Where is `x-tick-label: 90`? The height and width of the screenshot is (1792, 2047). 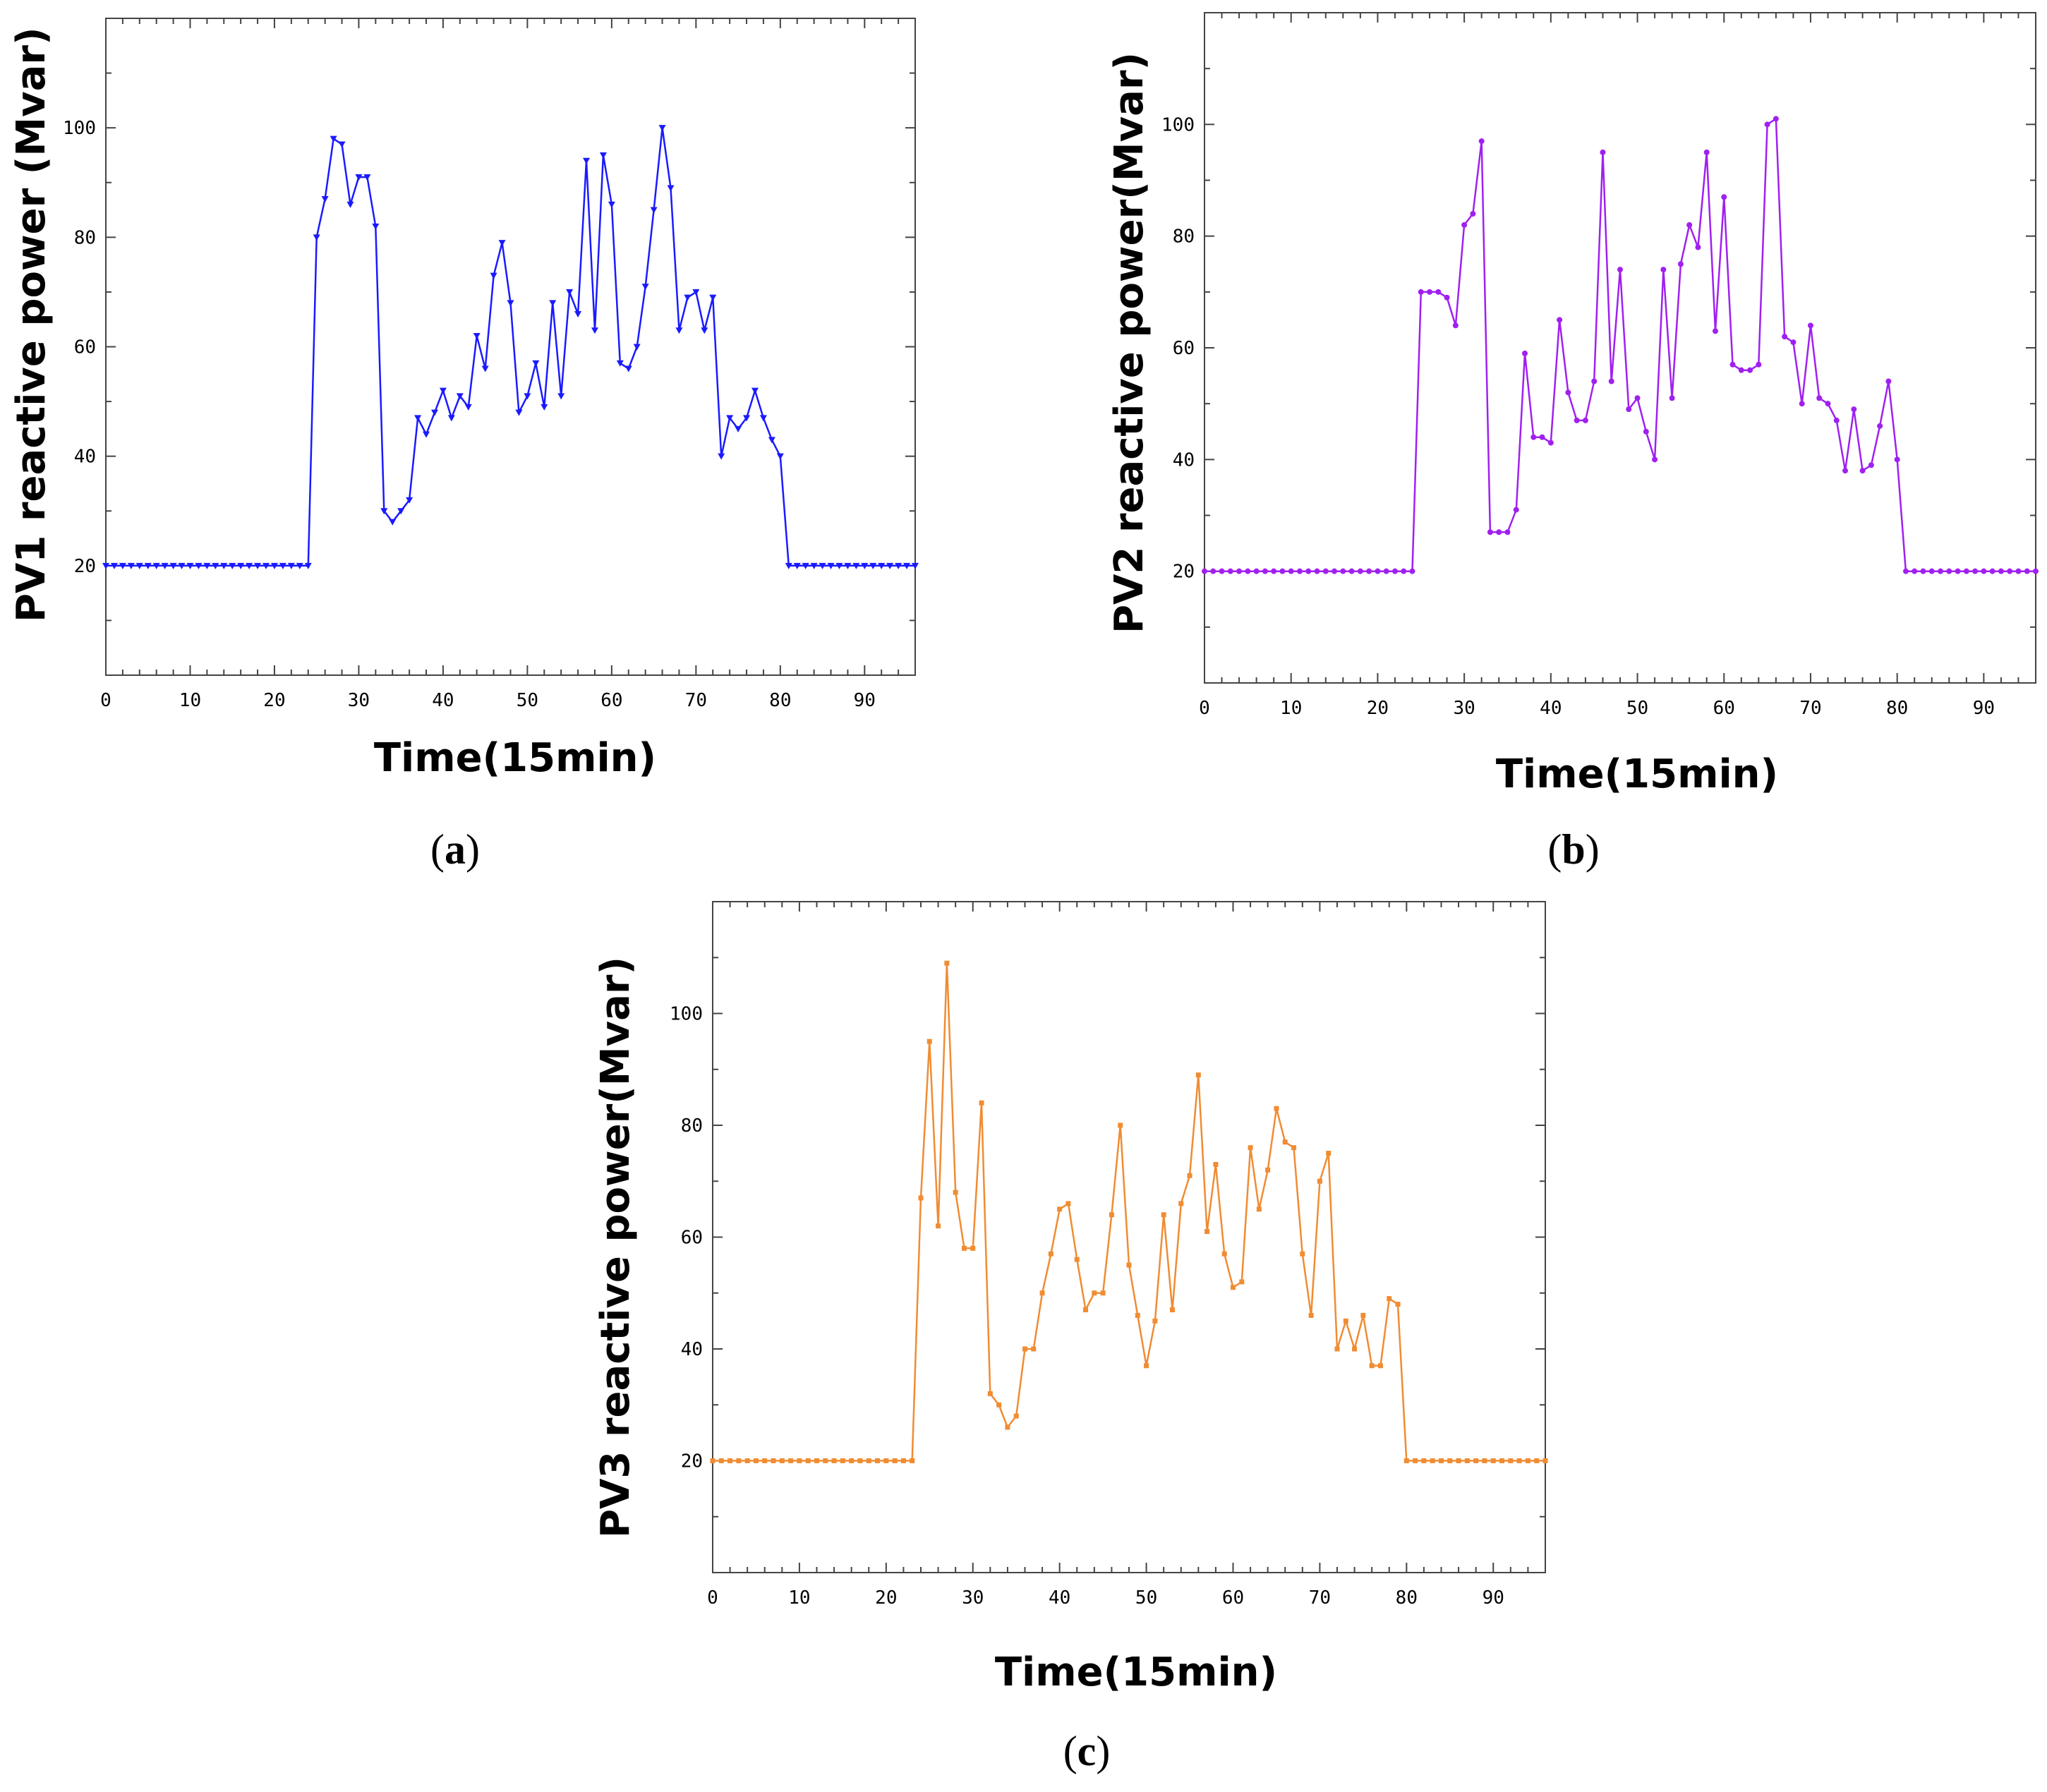
x-tick-label: 90 is located at coordinates (1984, 708).